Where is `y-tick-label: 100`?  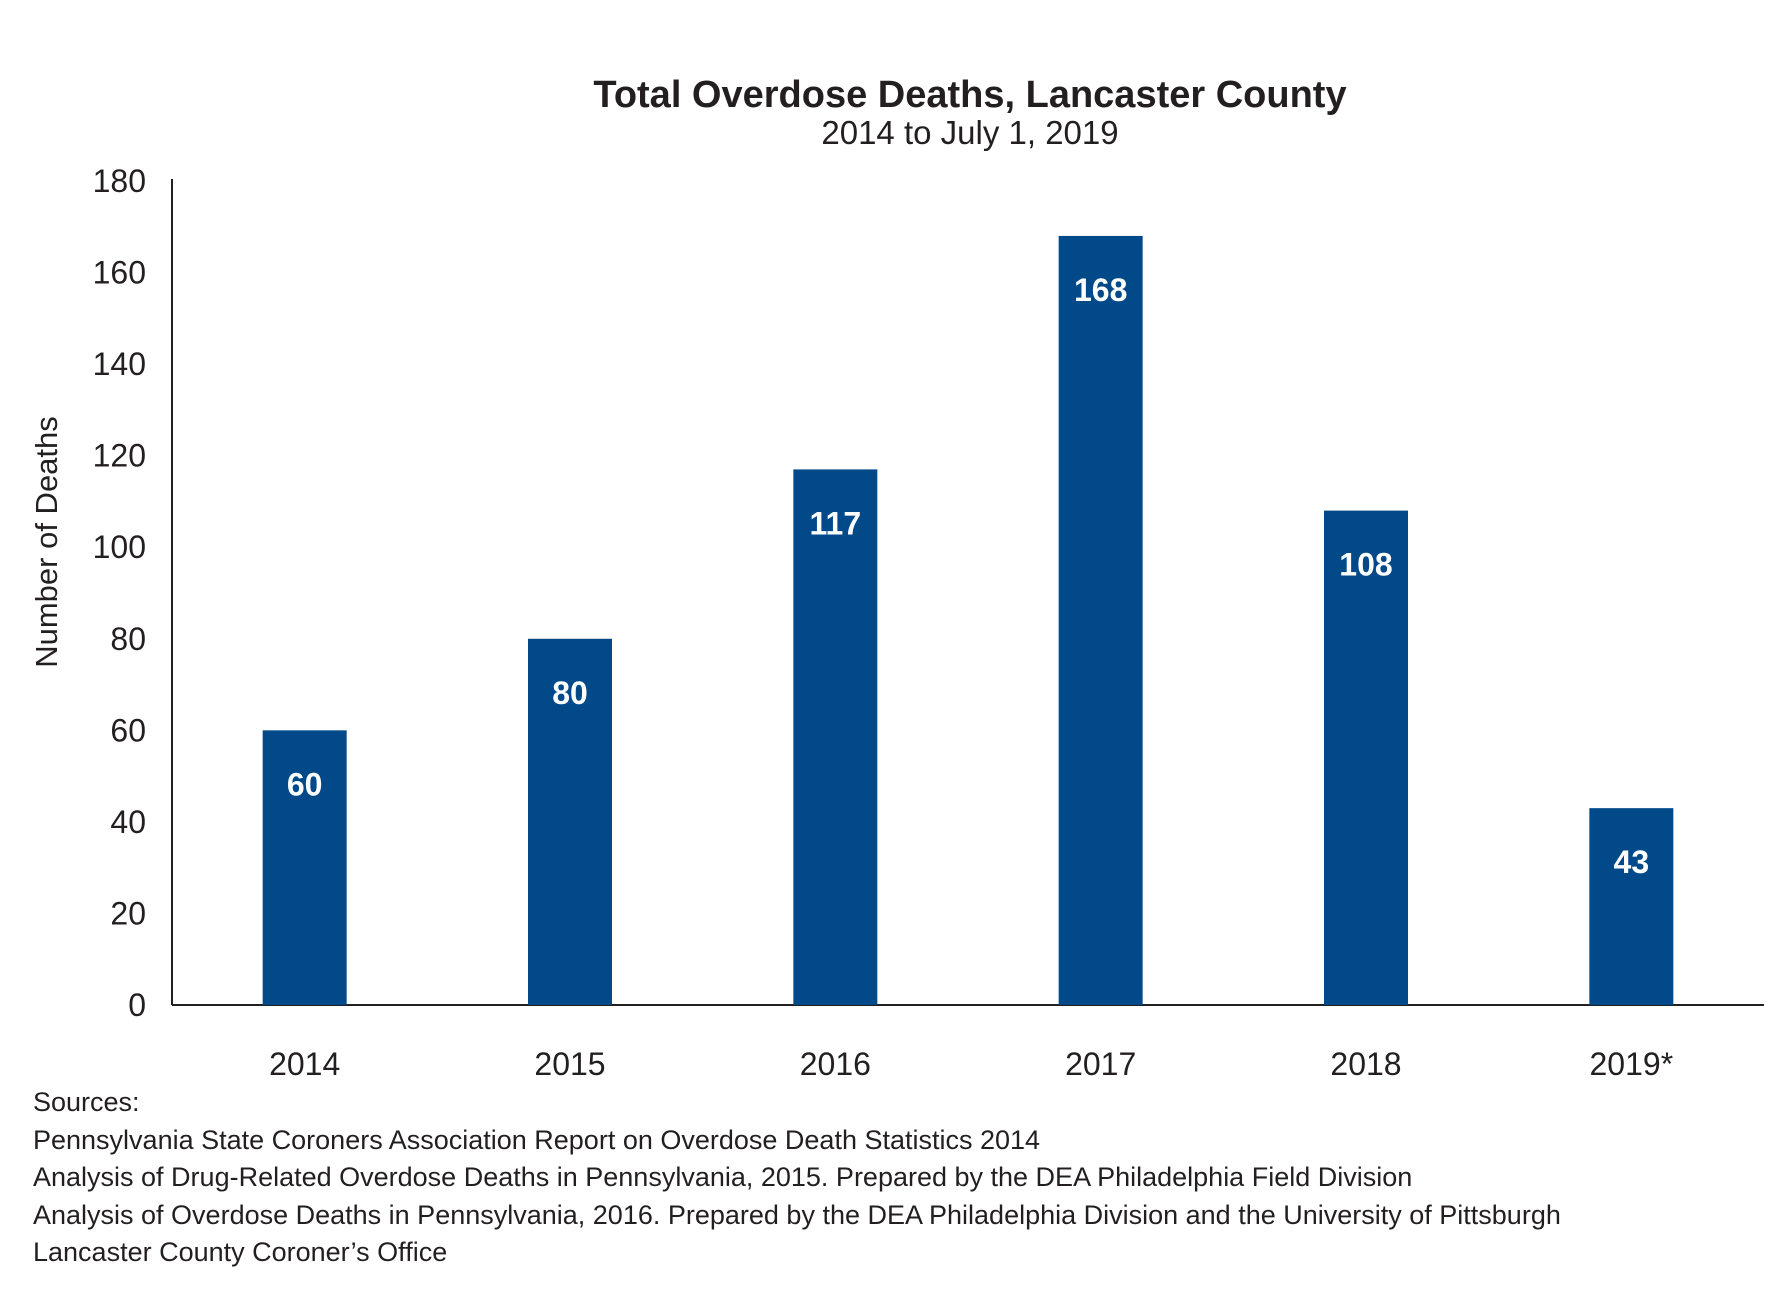 y-tick-label: 100 is located at coordinates (119, 547).